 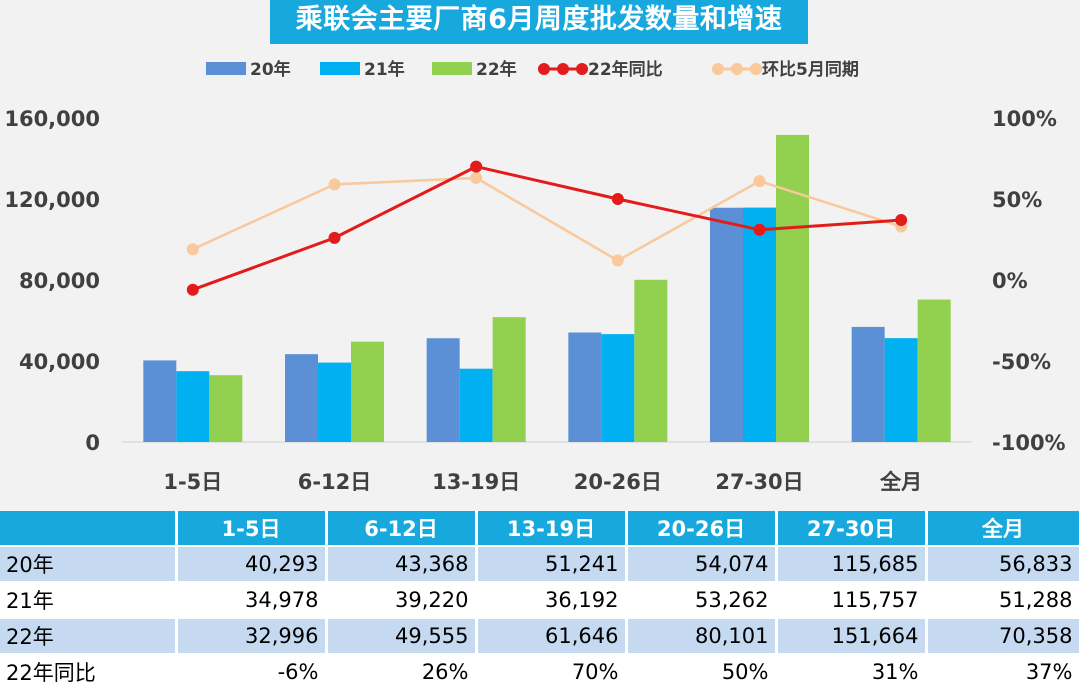 I want to click on row-label: 20年, so click(x=89, y=564).